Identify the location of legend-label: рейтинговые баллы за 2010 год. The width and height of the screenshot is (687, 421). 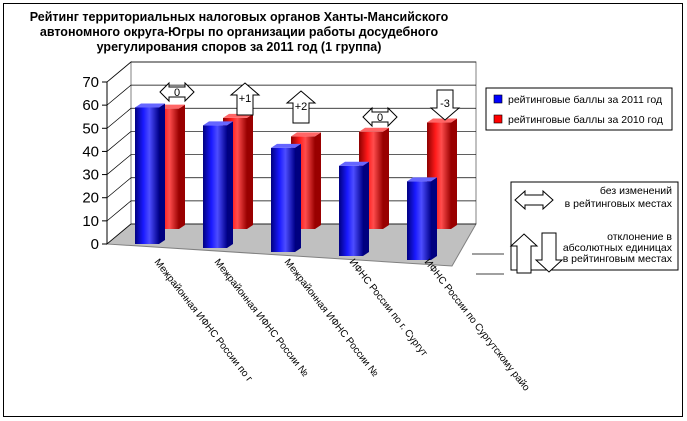
(585, 120).